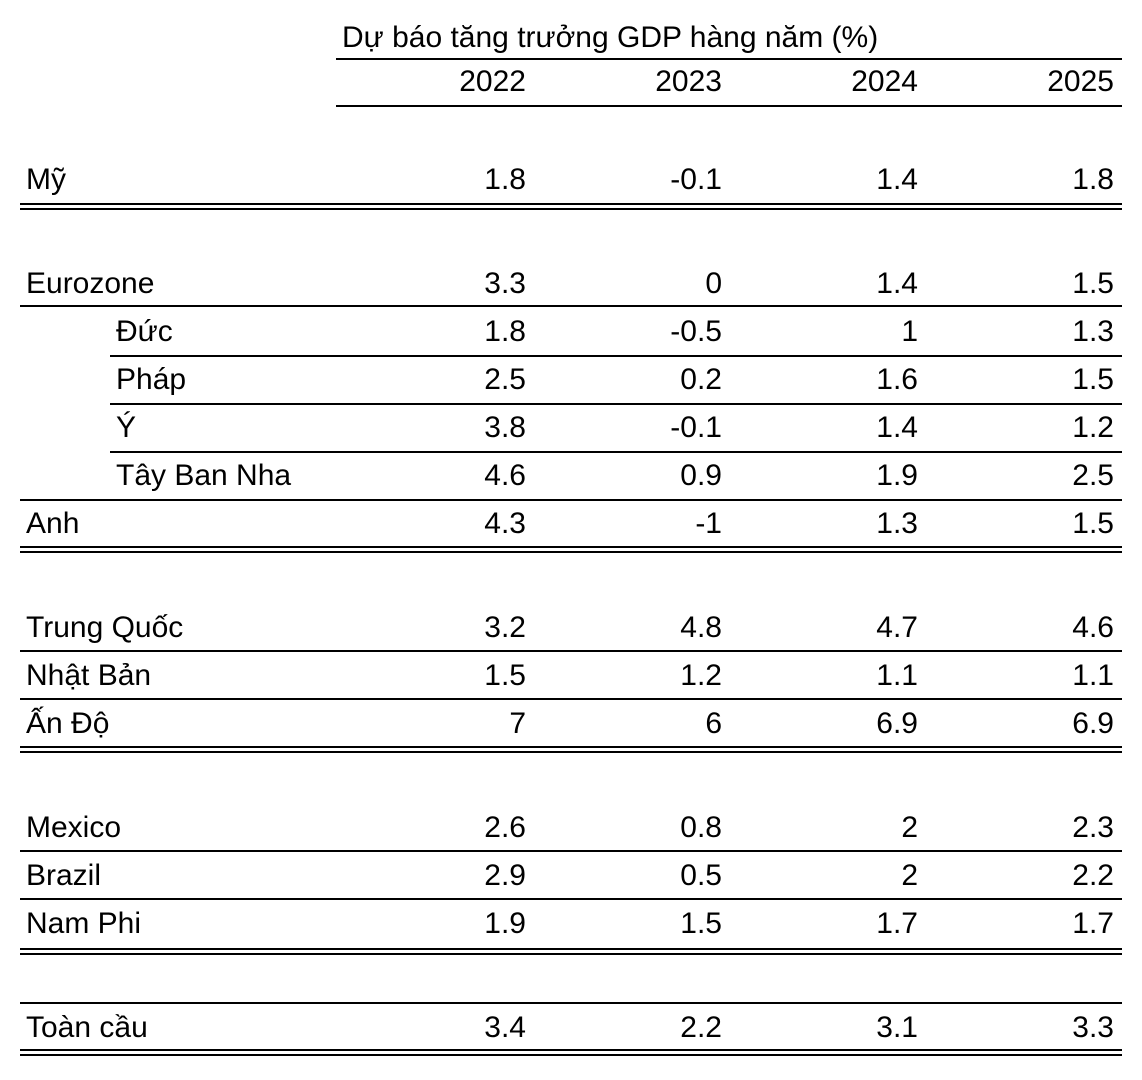 This screenshot has height=1080, width=1142. Describe the element at coordinates (729, 106) in the screenshot. I see `header-bottom-line` at that location.